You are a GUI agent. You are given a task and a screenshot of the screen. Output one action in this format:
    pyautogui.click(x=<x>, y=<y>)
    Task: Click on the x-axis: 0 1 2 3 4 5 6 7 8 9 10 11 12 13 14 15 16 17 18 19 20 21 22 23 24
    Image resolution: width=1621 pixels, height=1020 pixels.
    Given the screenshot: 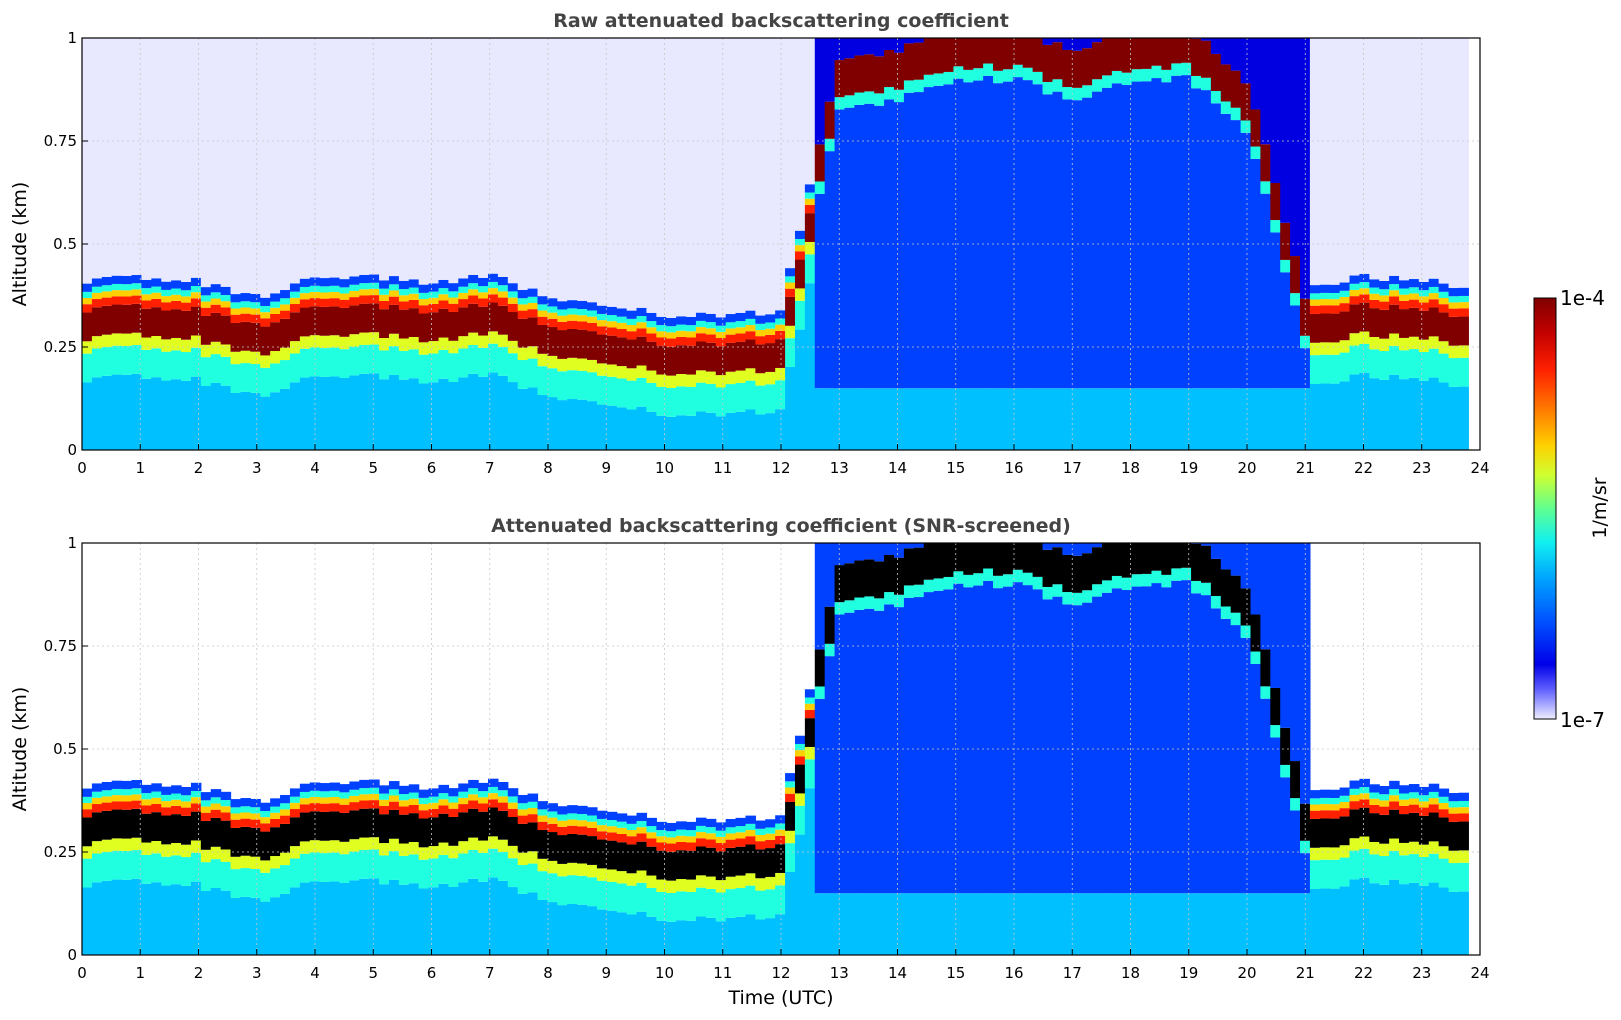 What is the action you would take?
    pyautogui.click(x=783, y=460)
    